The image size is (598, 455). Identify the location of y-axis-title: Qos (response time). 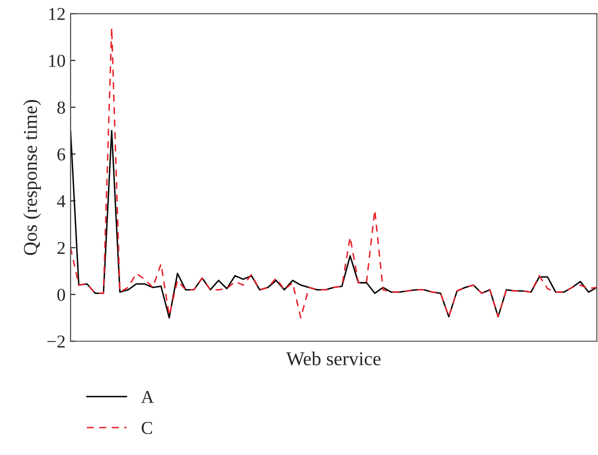
(32, 177).